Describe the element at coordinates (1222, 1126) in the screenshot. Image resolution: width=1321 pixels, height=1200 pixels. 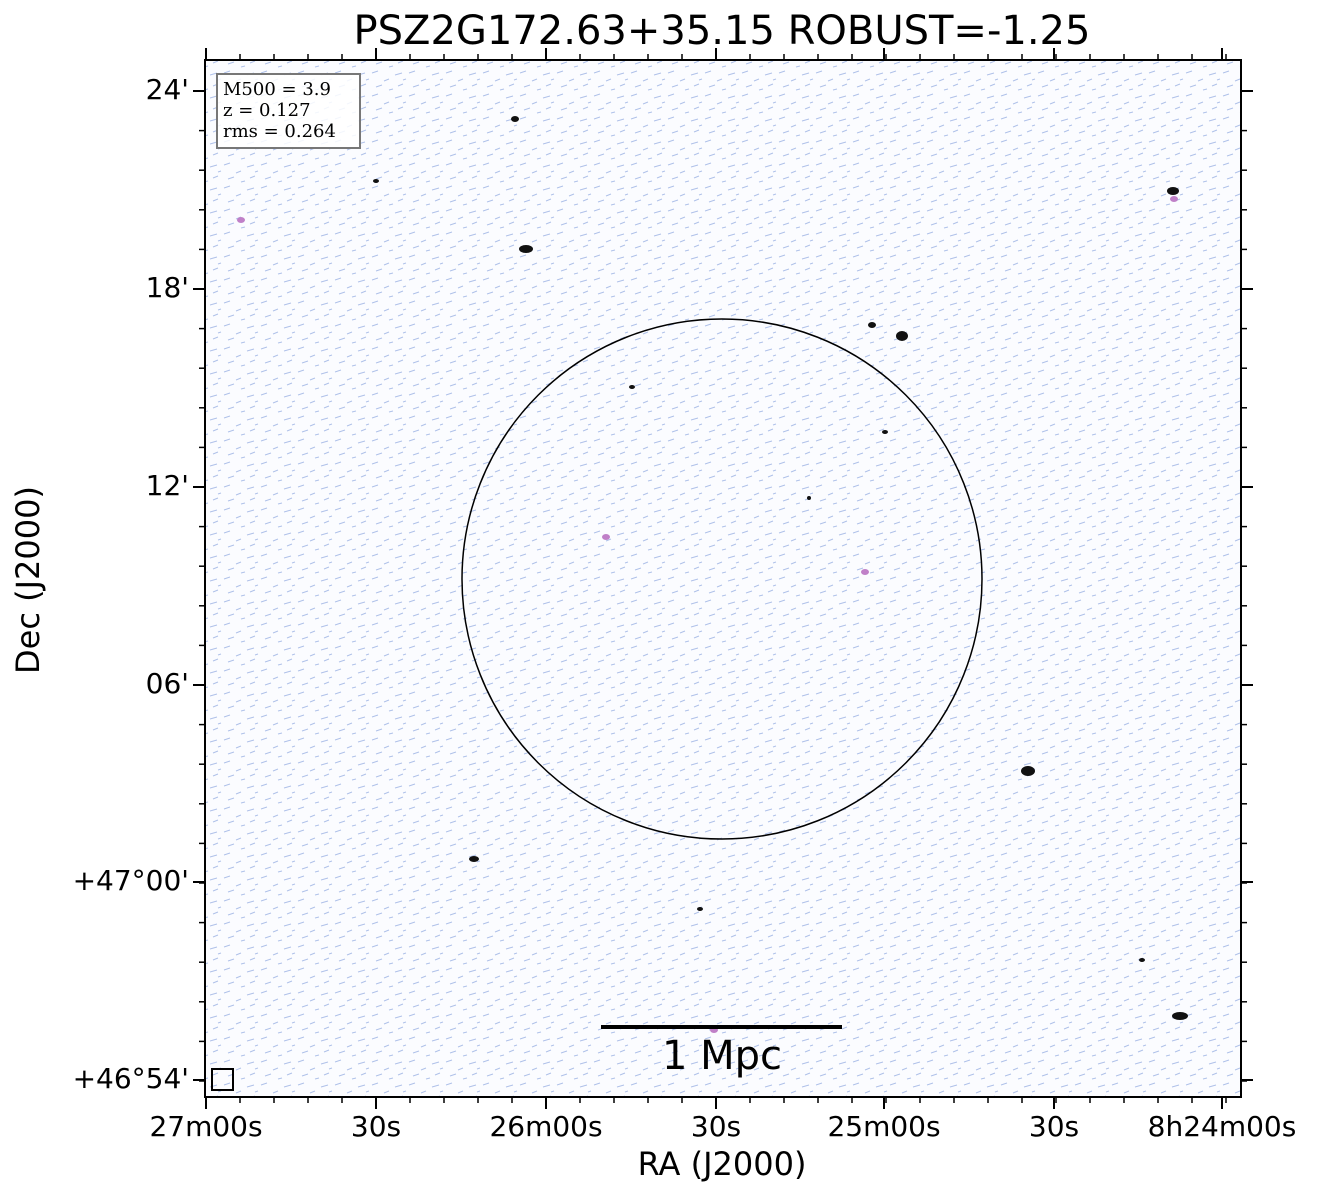
I see `x-tick-label: 8h24m00s` at that location.